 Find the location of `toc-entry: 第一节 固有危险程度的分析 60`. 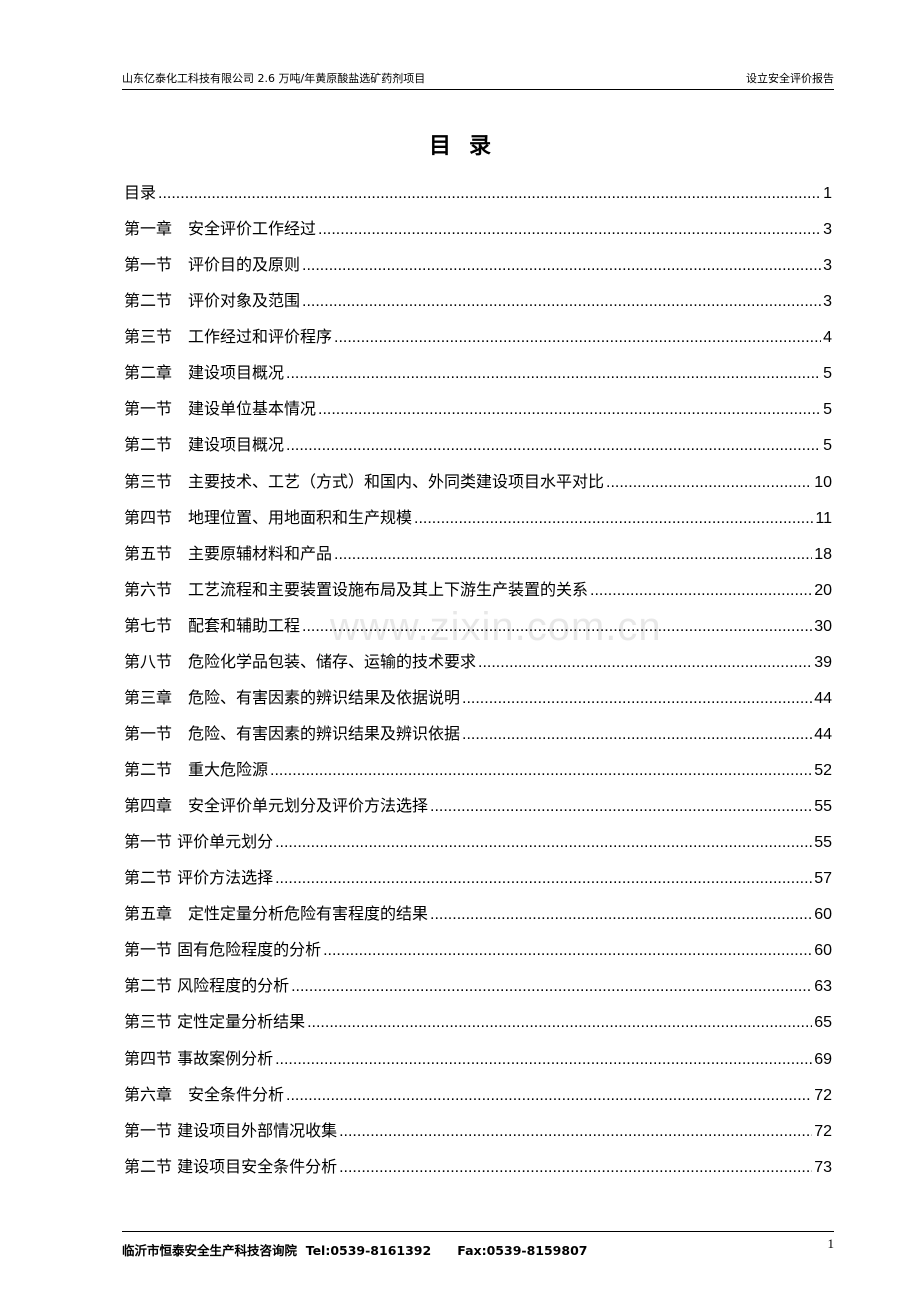

toc-entry: 第一节 固有危险程度的分析 60 is located at coordinates (478, 956).